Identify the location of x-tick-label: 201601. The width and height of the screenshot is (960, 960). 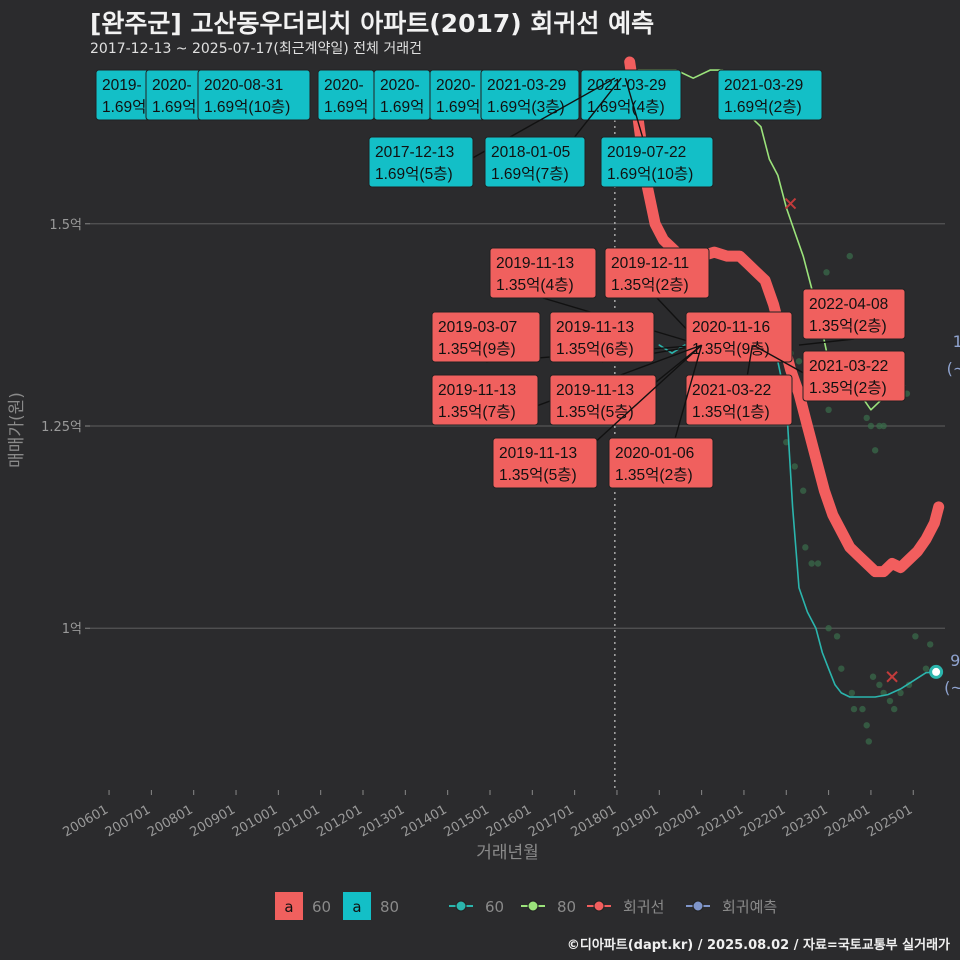
(509, 821).